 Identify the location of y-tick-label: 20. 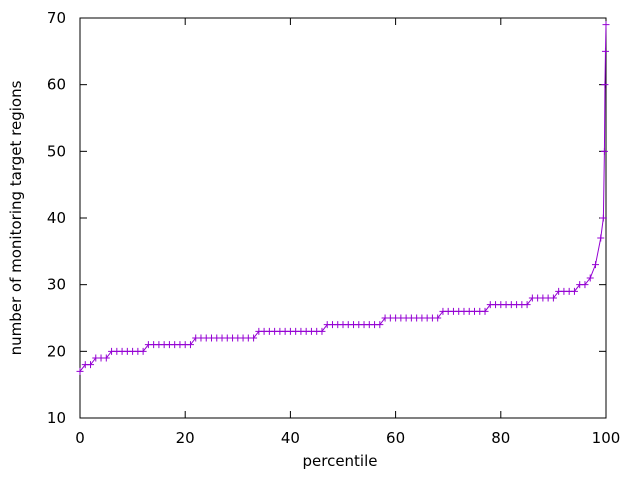
(56, 351).